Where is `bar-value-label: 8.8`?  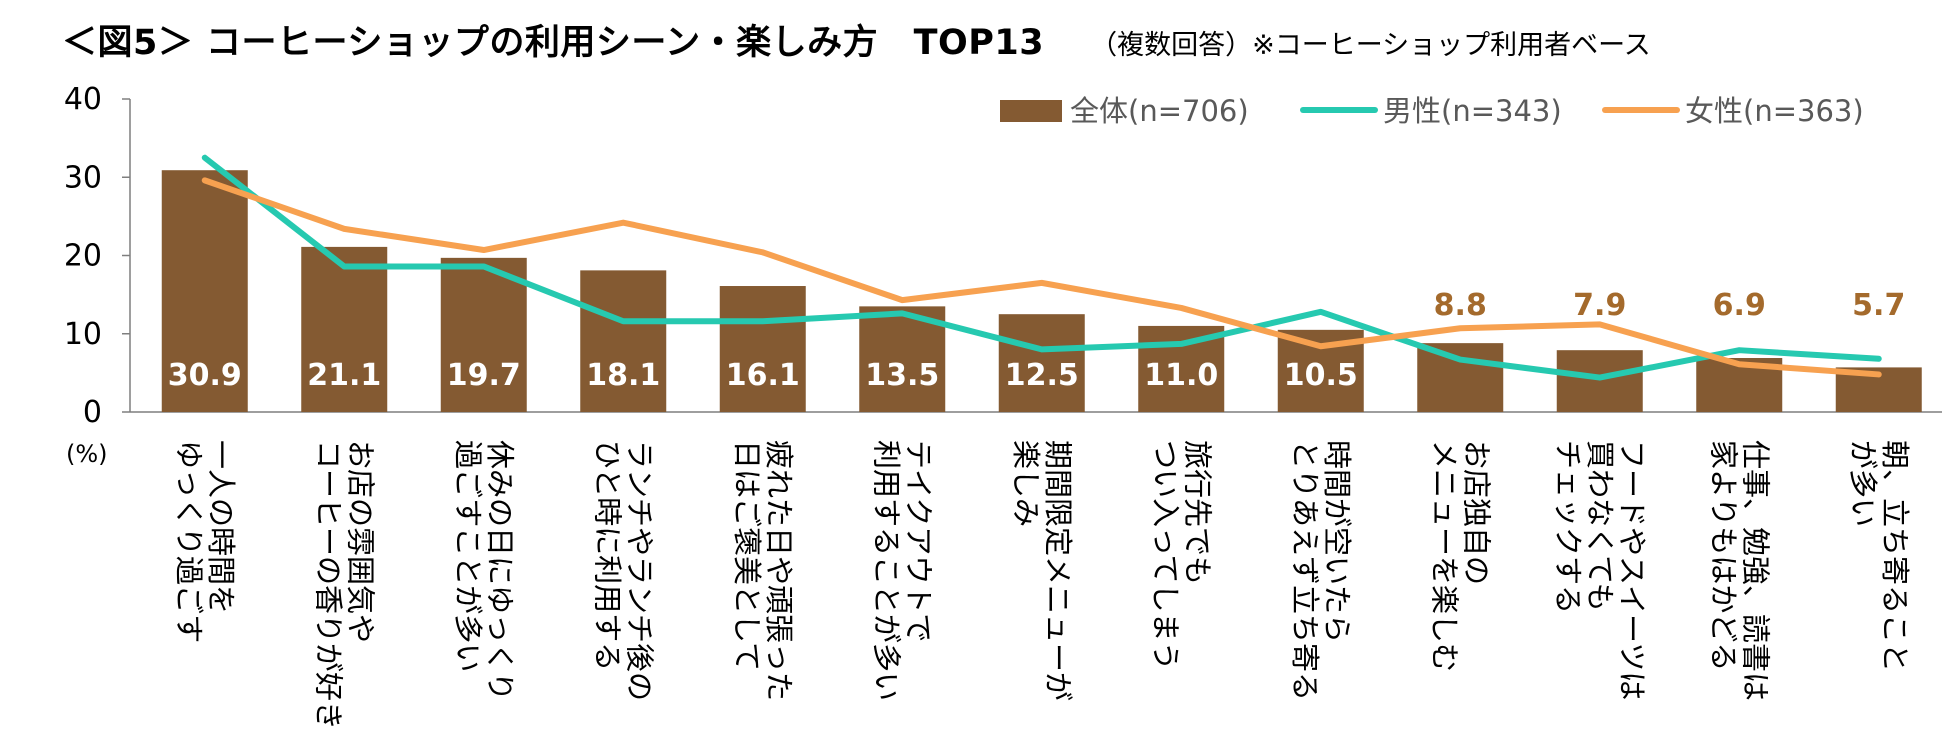
bar-value-label: 8.8 is located at coordinates (1460, 305).